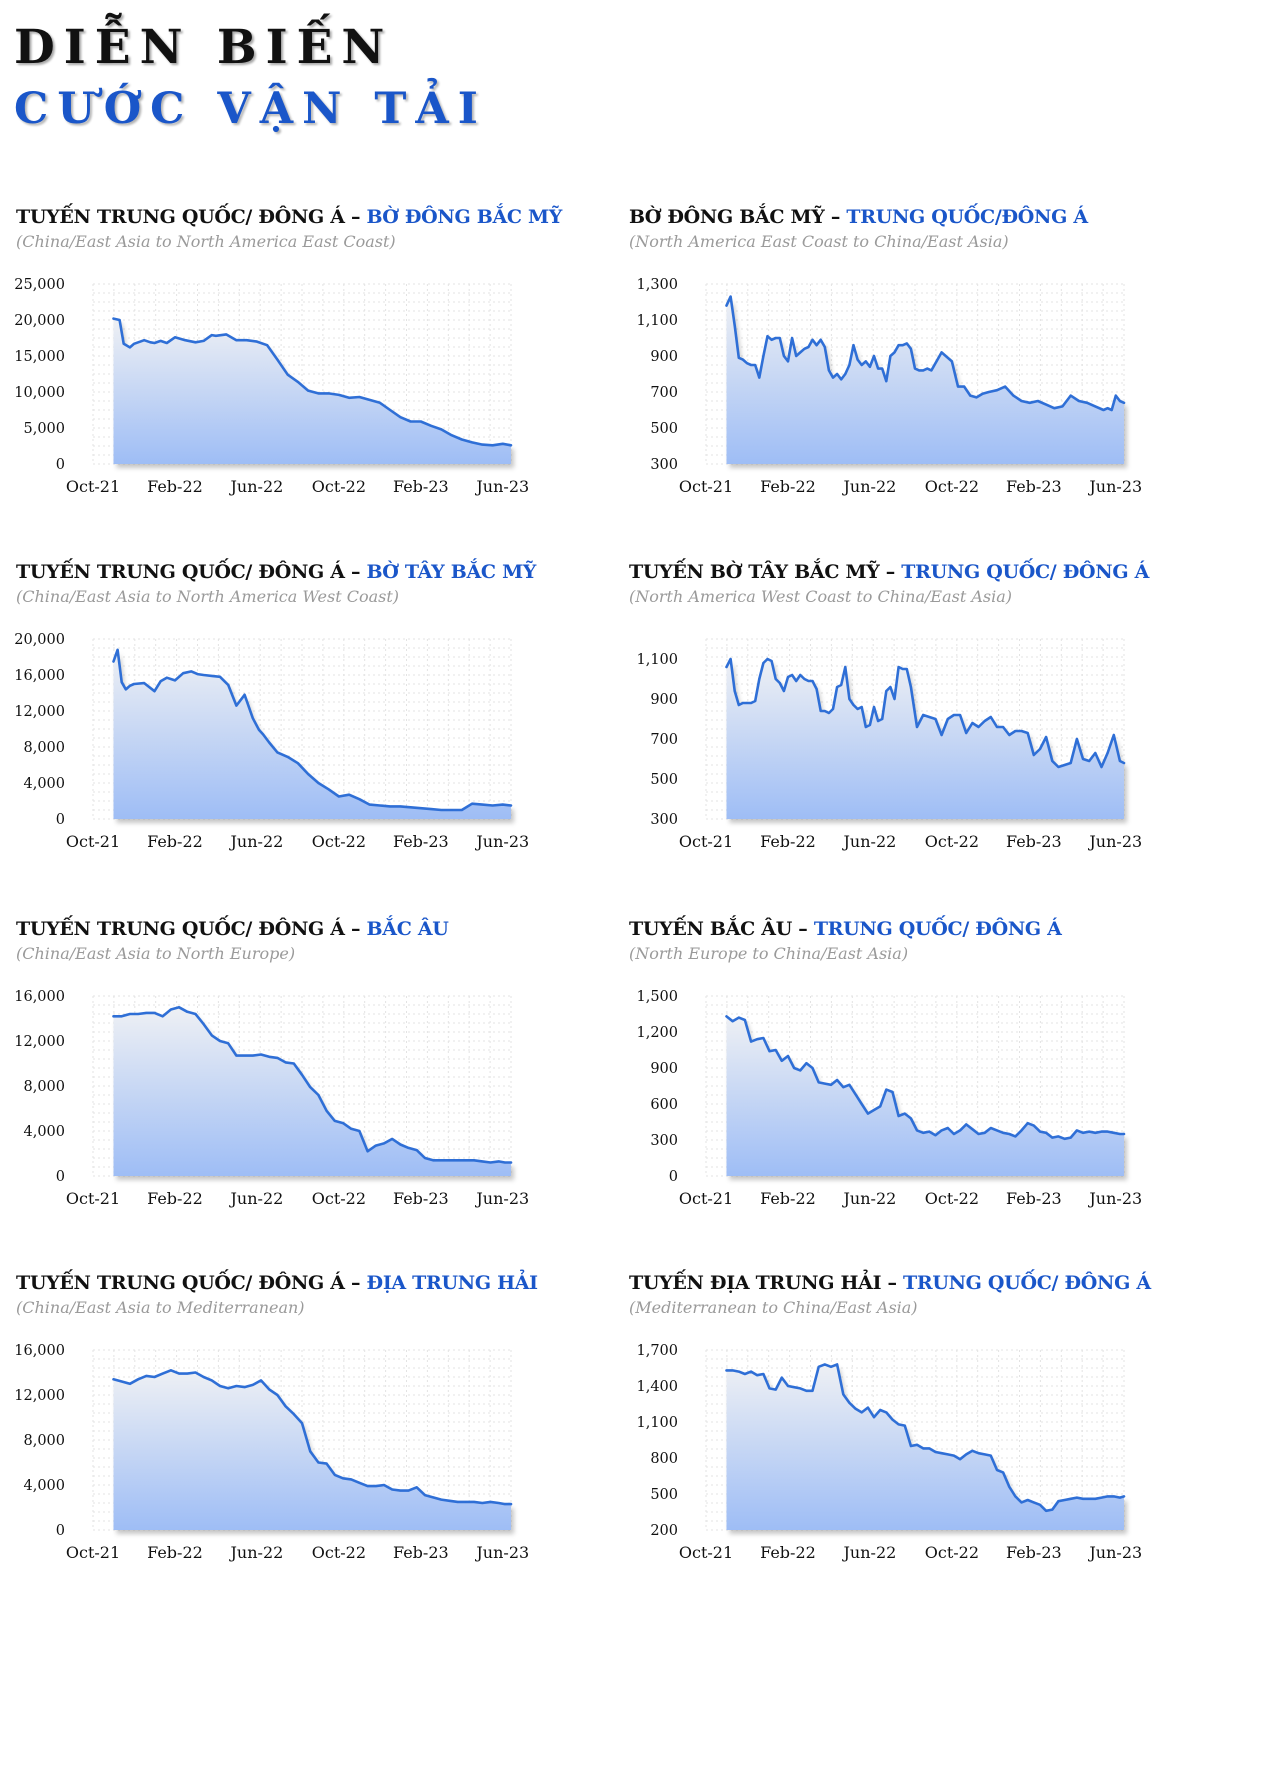  What do you see at coordinates (339, 841) in the screenshot?
I see `x-tick-label: Oct-22` at bounding box center [339, 841].